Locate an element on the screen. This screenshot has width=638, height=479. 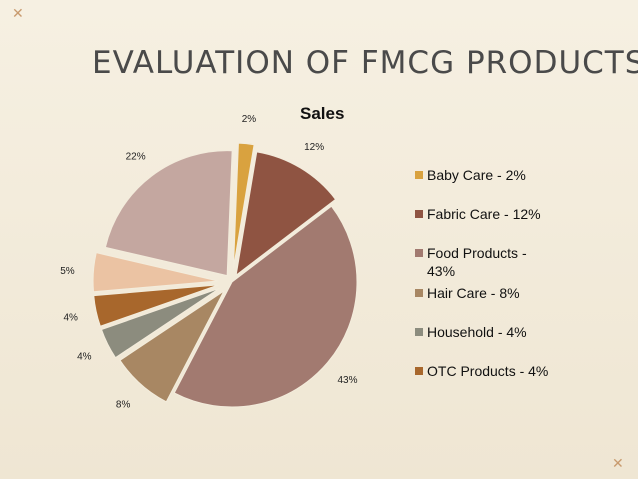
legend-label: OTC Products - 4% is located at coordinates (488, 371).